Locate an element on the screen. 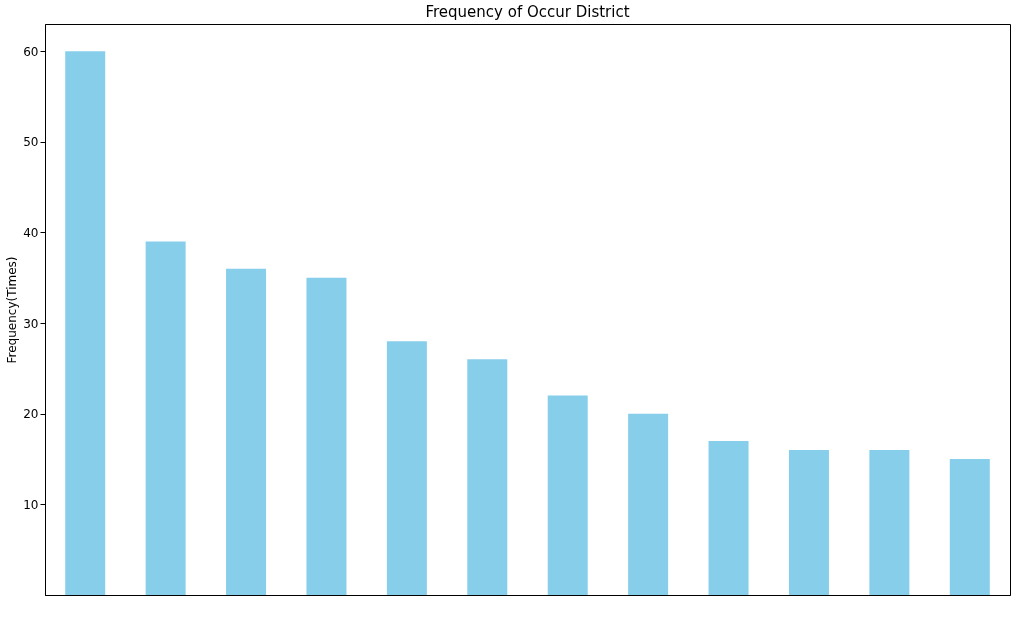  y-tick-label: 20 is located at coordinates (31, 414).